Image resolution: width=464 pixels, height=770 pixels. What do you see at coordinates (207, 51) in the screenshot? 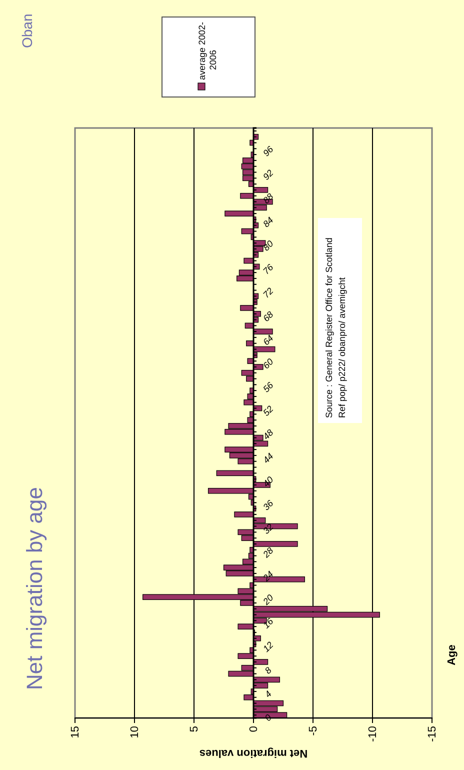
I see `text: average 2002-2006` at bounding box center [207, 51].